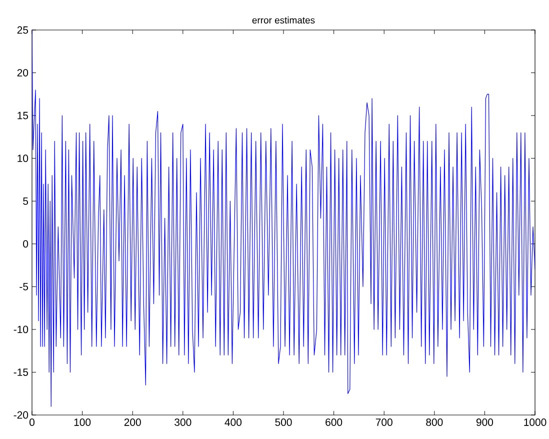  What do you see at coordinates (22, 72) in the screenshot?
I see `y-tick-label: 20` at bounding box center [22, 72].